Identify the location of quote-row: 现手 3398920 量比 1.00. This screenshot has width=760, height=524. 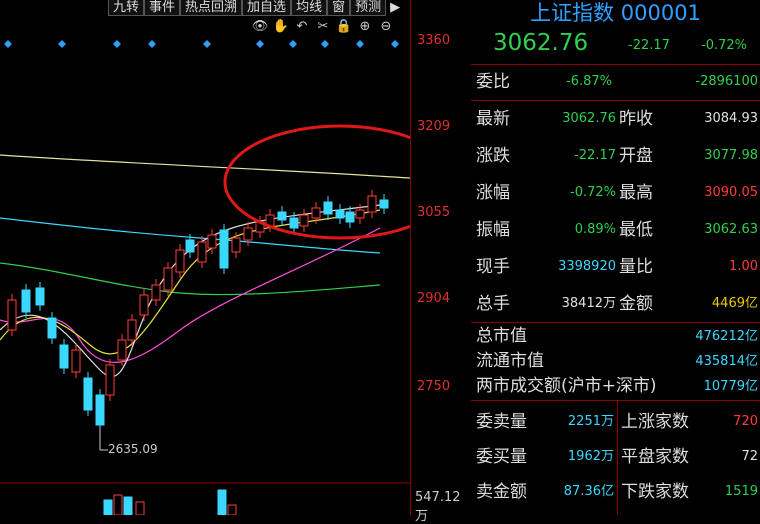
(615, 267).